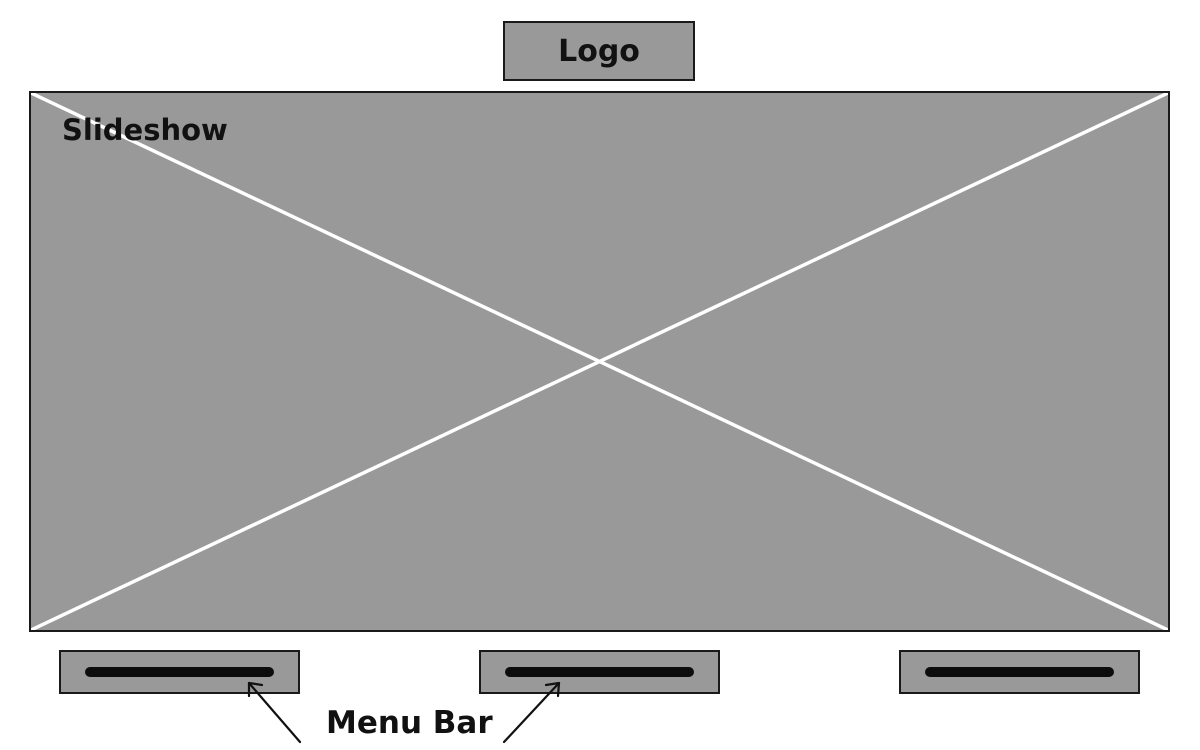 This screenshot has height=750, width=1200. Describe the element at coordinates (409, 723) in the screenshot. I see `menu-bar-annotation: Menu Bar` at that location.